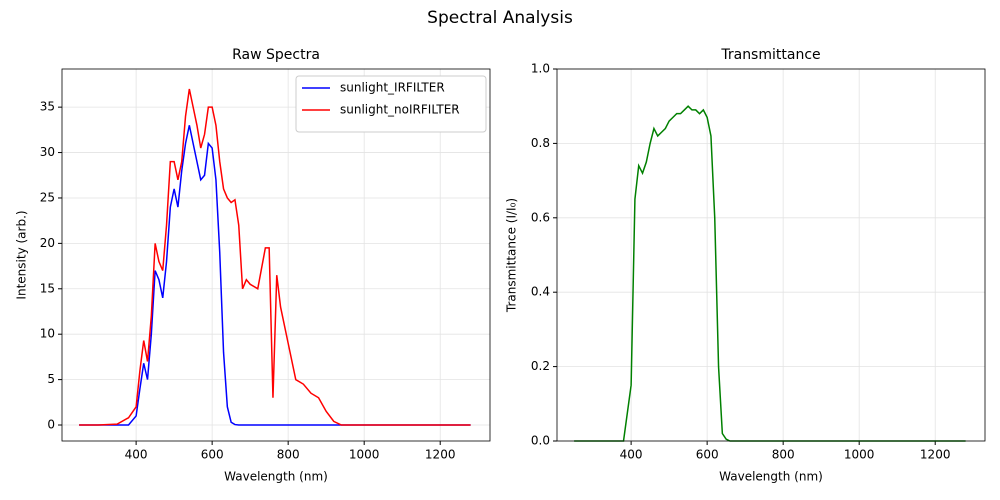 The image size is (1000, 500). What do you see at coordinates (540, 217) in the screenshot?
I see `y-tick-label: 0.6` at bounding box center [540, 217].